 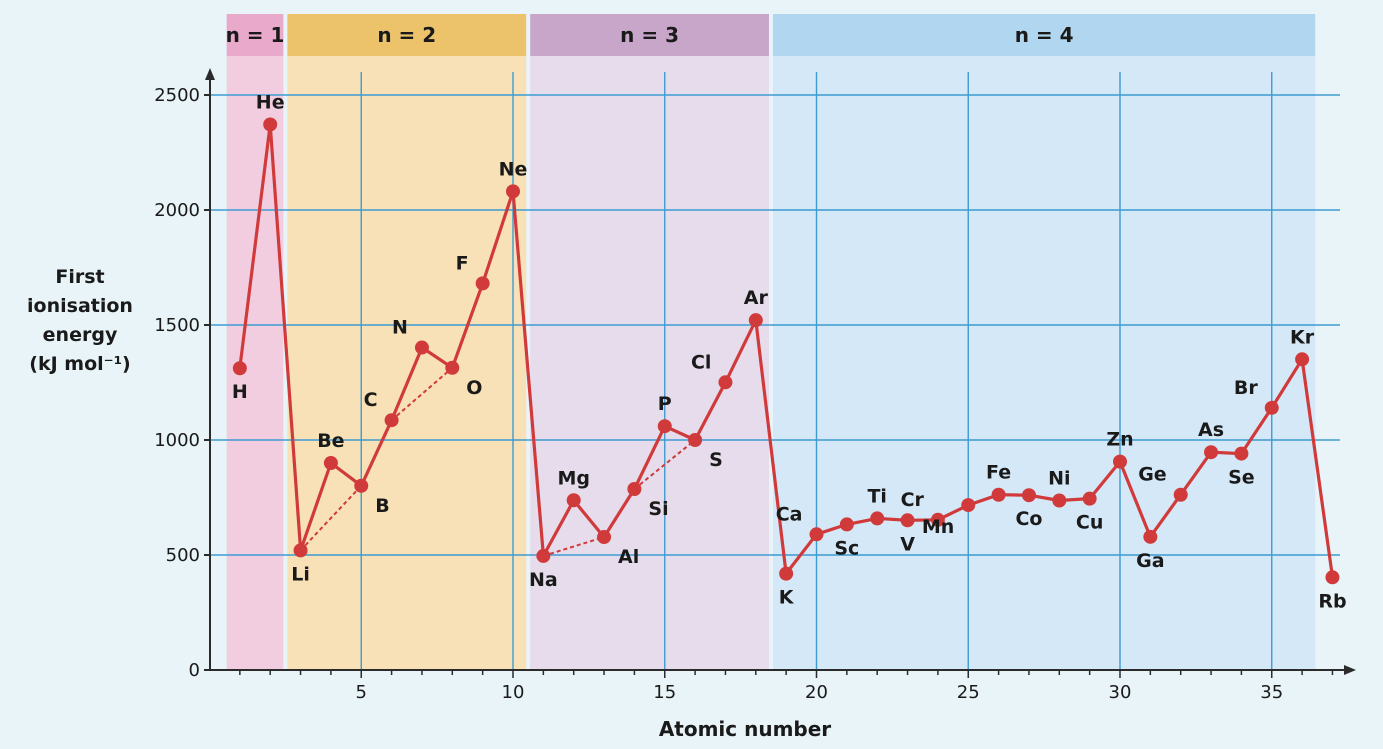 I want to click on shell-headers: n = 1 n = 2 n = 3 n = 4, so click(x=771, y=35).